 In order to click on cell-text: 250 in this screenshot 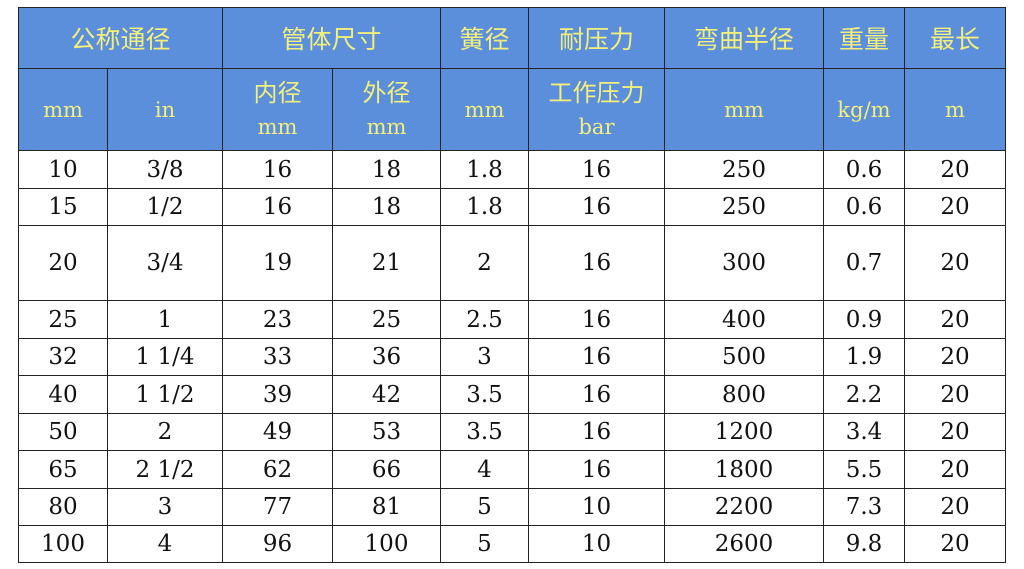, I will do `click(744, 207)`.